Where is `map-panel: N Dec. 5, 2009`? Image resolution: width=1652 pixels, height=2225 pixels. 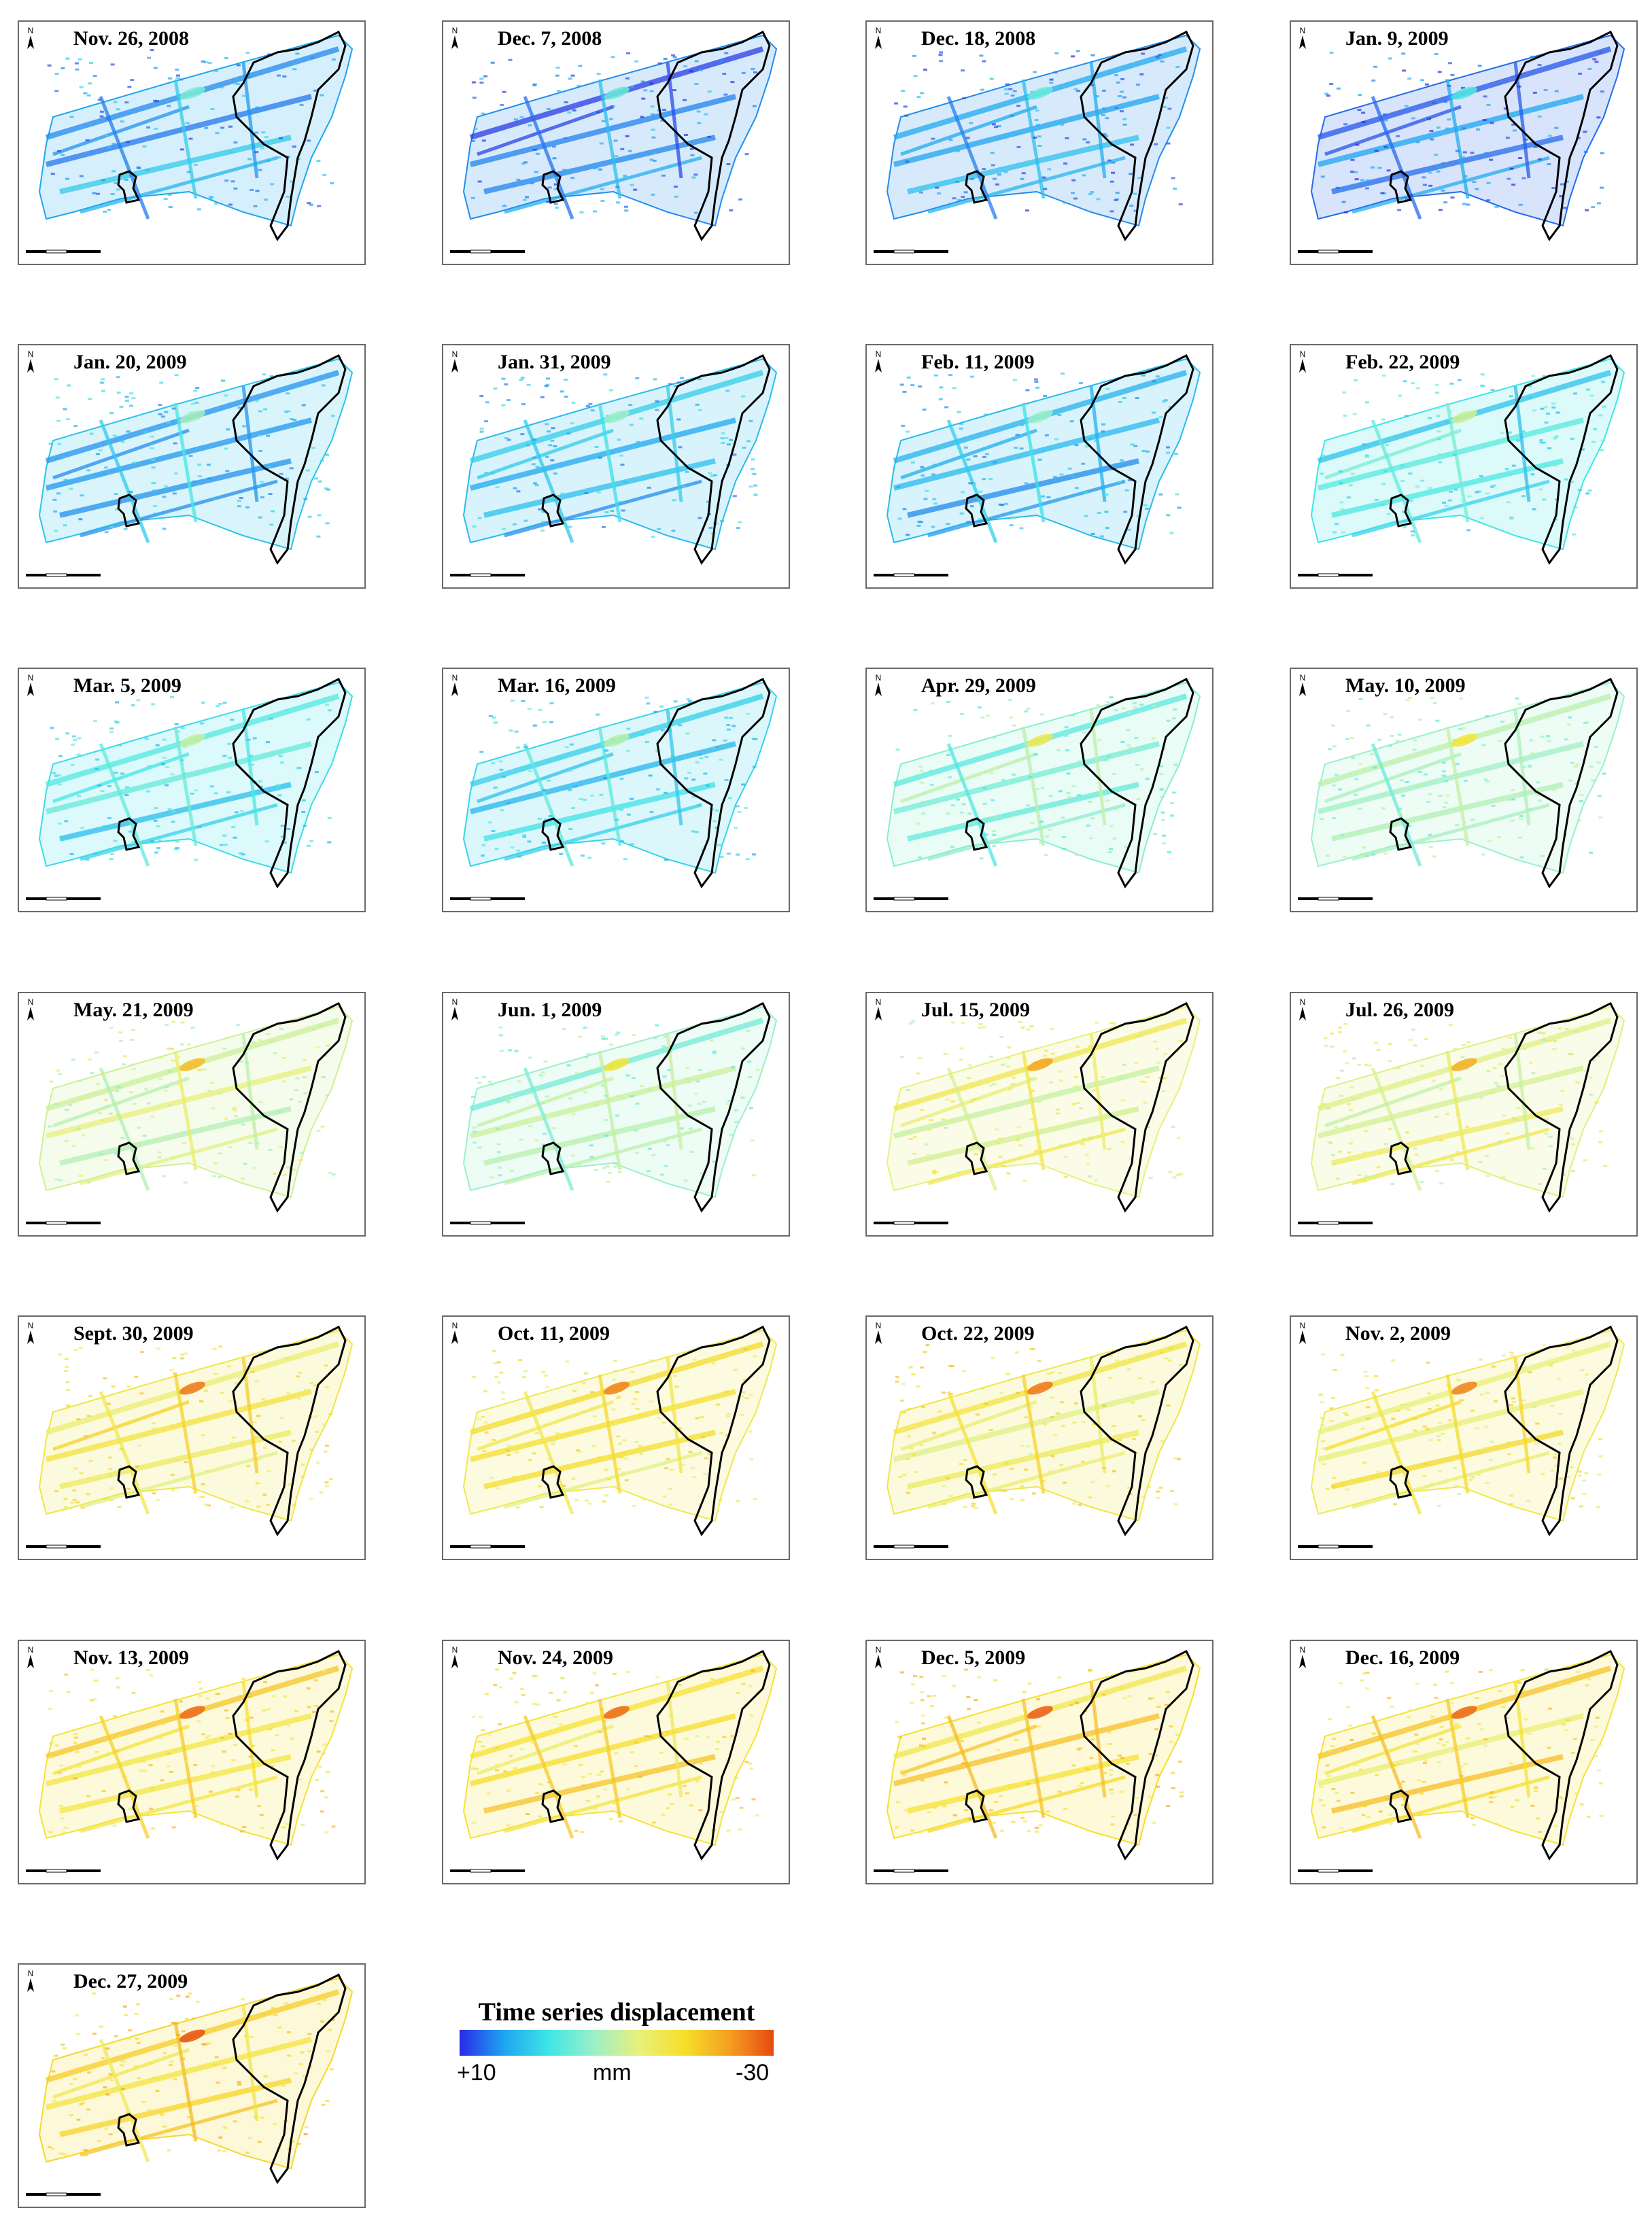 map-panel: N Dec. 5, 2009 is located at coordinates (1039, 1762).